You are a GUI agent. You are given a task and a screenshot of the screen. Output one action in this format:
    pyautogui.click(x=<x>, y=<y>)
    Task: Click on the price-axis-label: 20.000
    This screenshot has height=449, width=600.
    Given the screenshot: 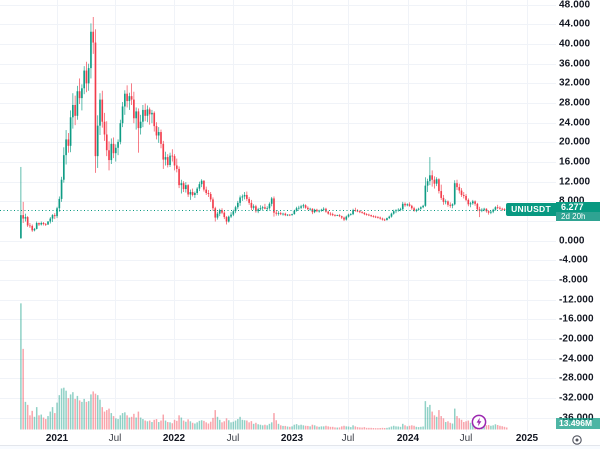 What is the action you would take?
    pyautogui.click(x=575, y=142)
    